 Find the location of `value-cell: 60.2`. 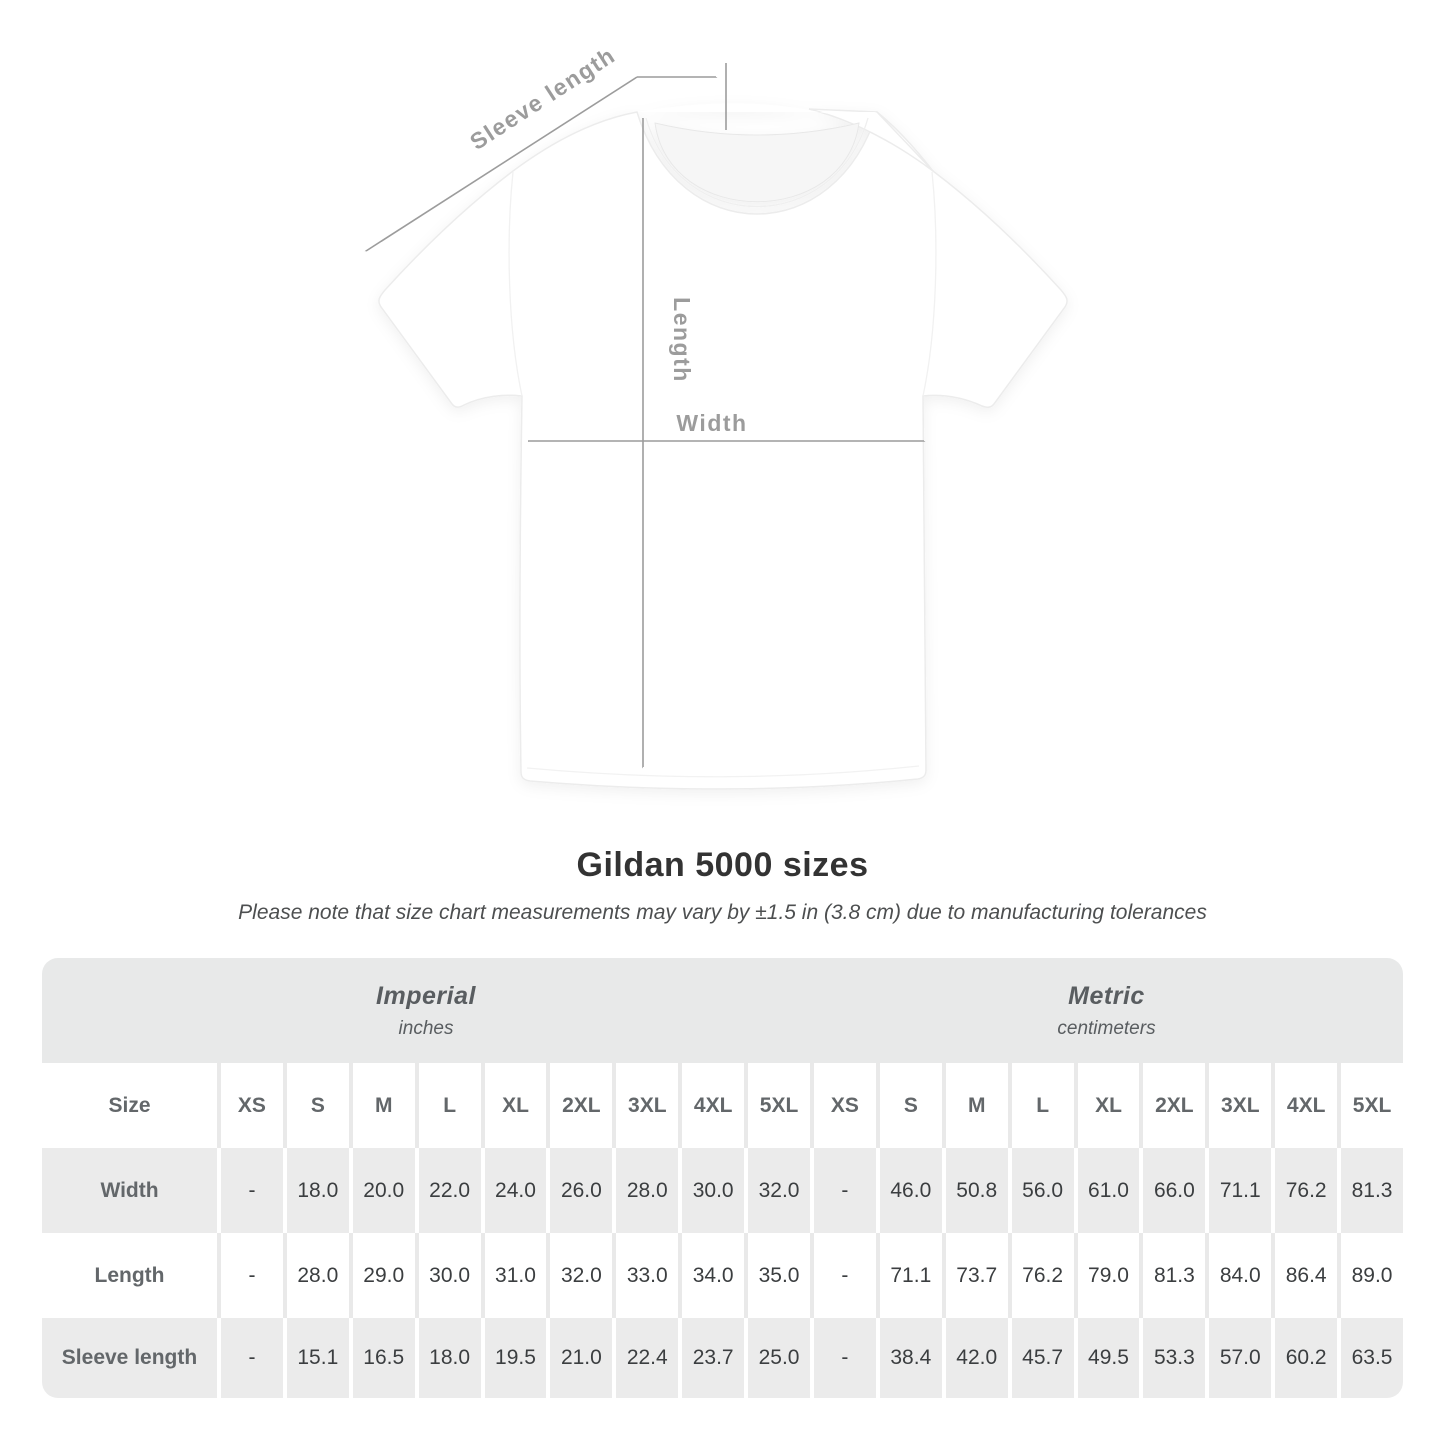

value-cell: 60.2 is located at coordinates (1304, 1358).